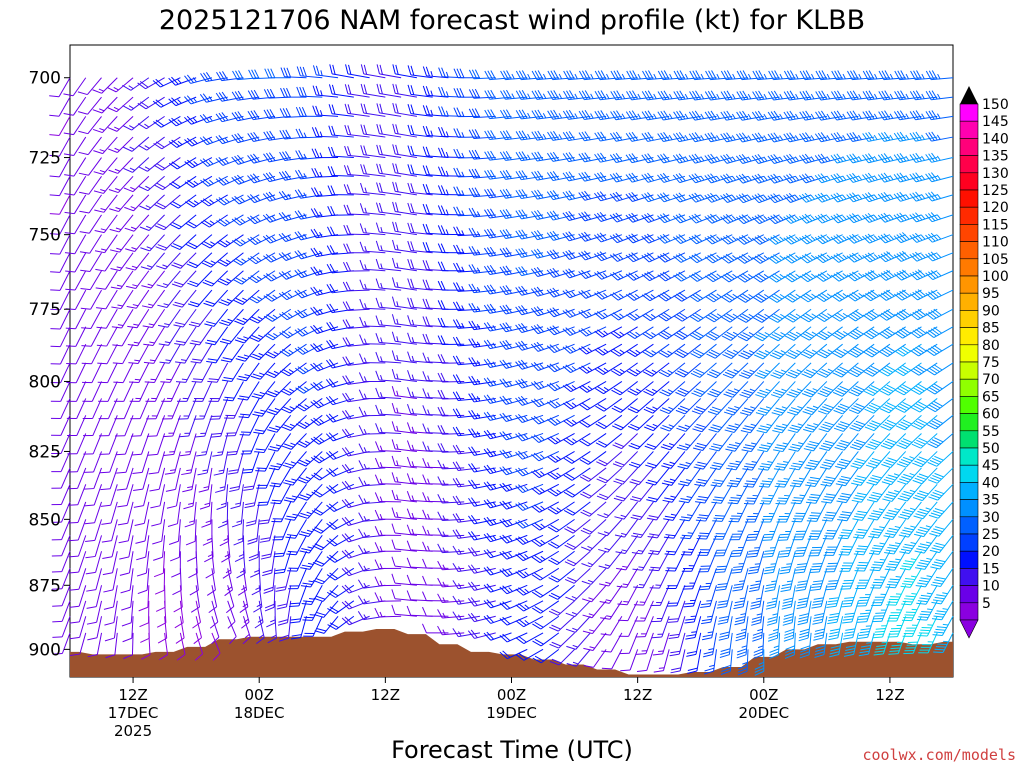  What do you see at coordinates (991, 552) in the screenshot?
I see `colorbar-label: 20` at bounding box center [991, 552].